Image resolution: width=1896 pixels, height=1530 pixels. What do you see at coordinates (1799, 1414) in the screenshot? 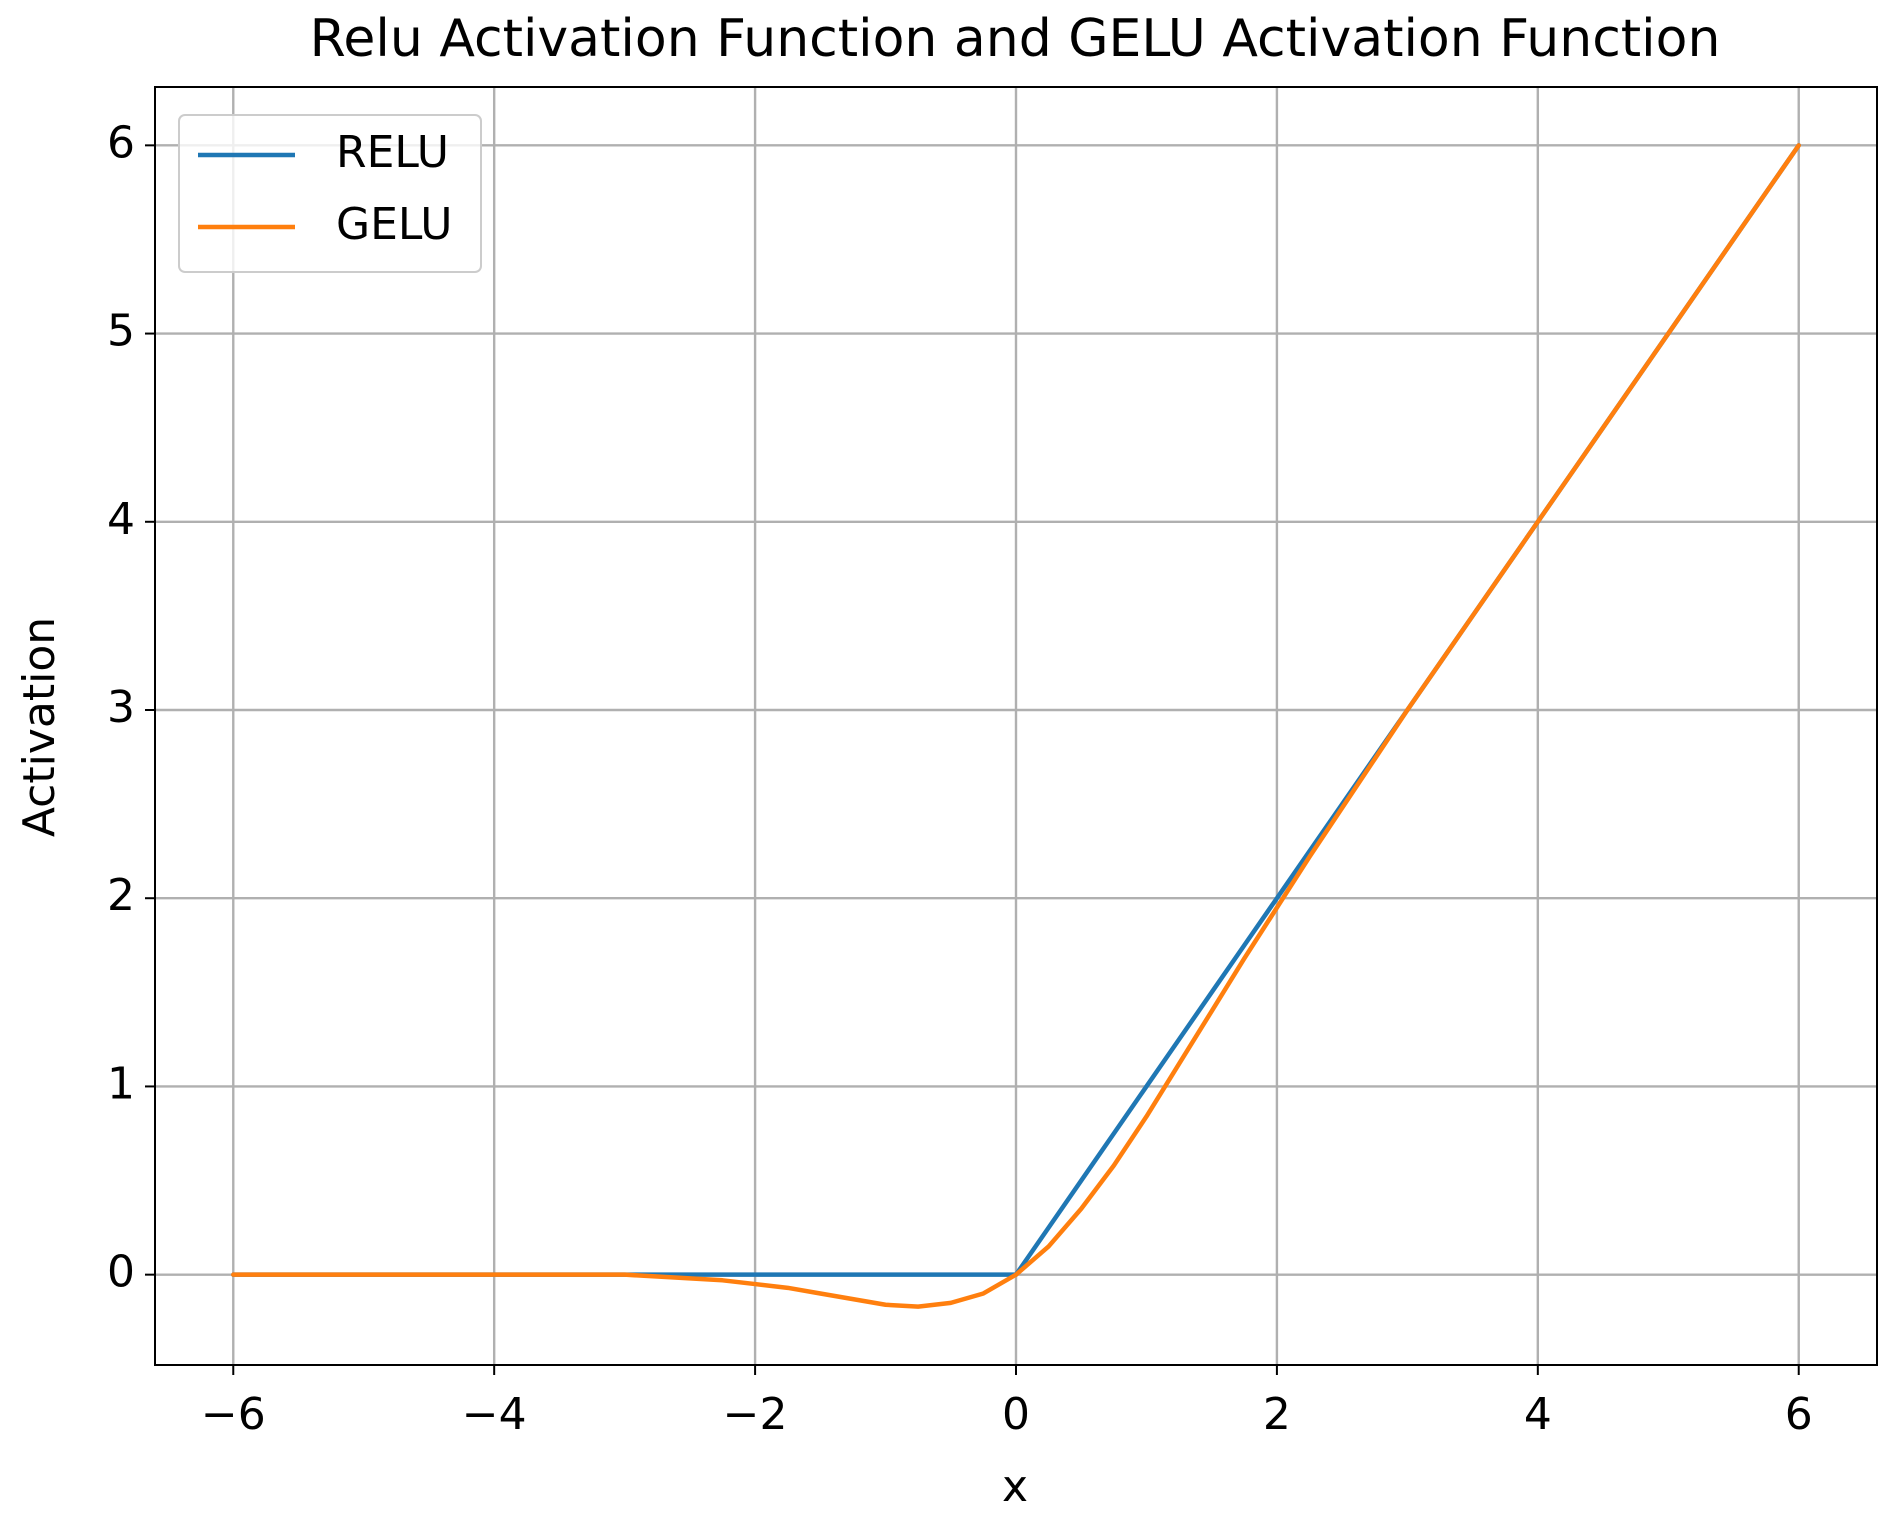
I see `x-tick-label: 6` at bounding box center [1799, 1414].